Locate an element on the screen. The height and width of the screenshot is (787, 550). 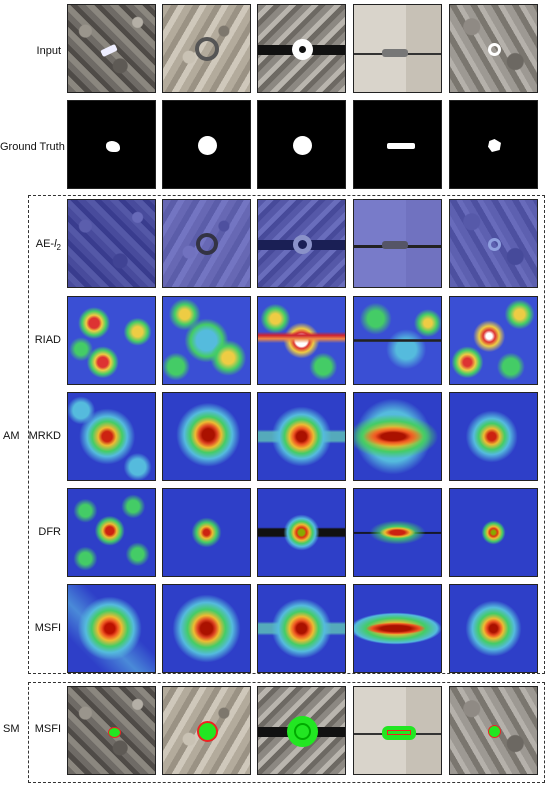
ae-label-l: l is located at coordinates (55, 244).